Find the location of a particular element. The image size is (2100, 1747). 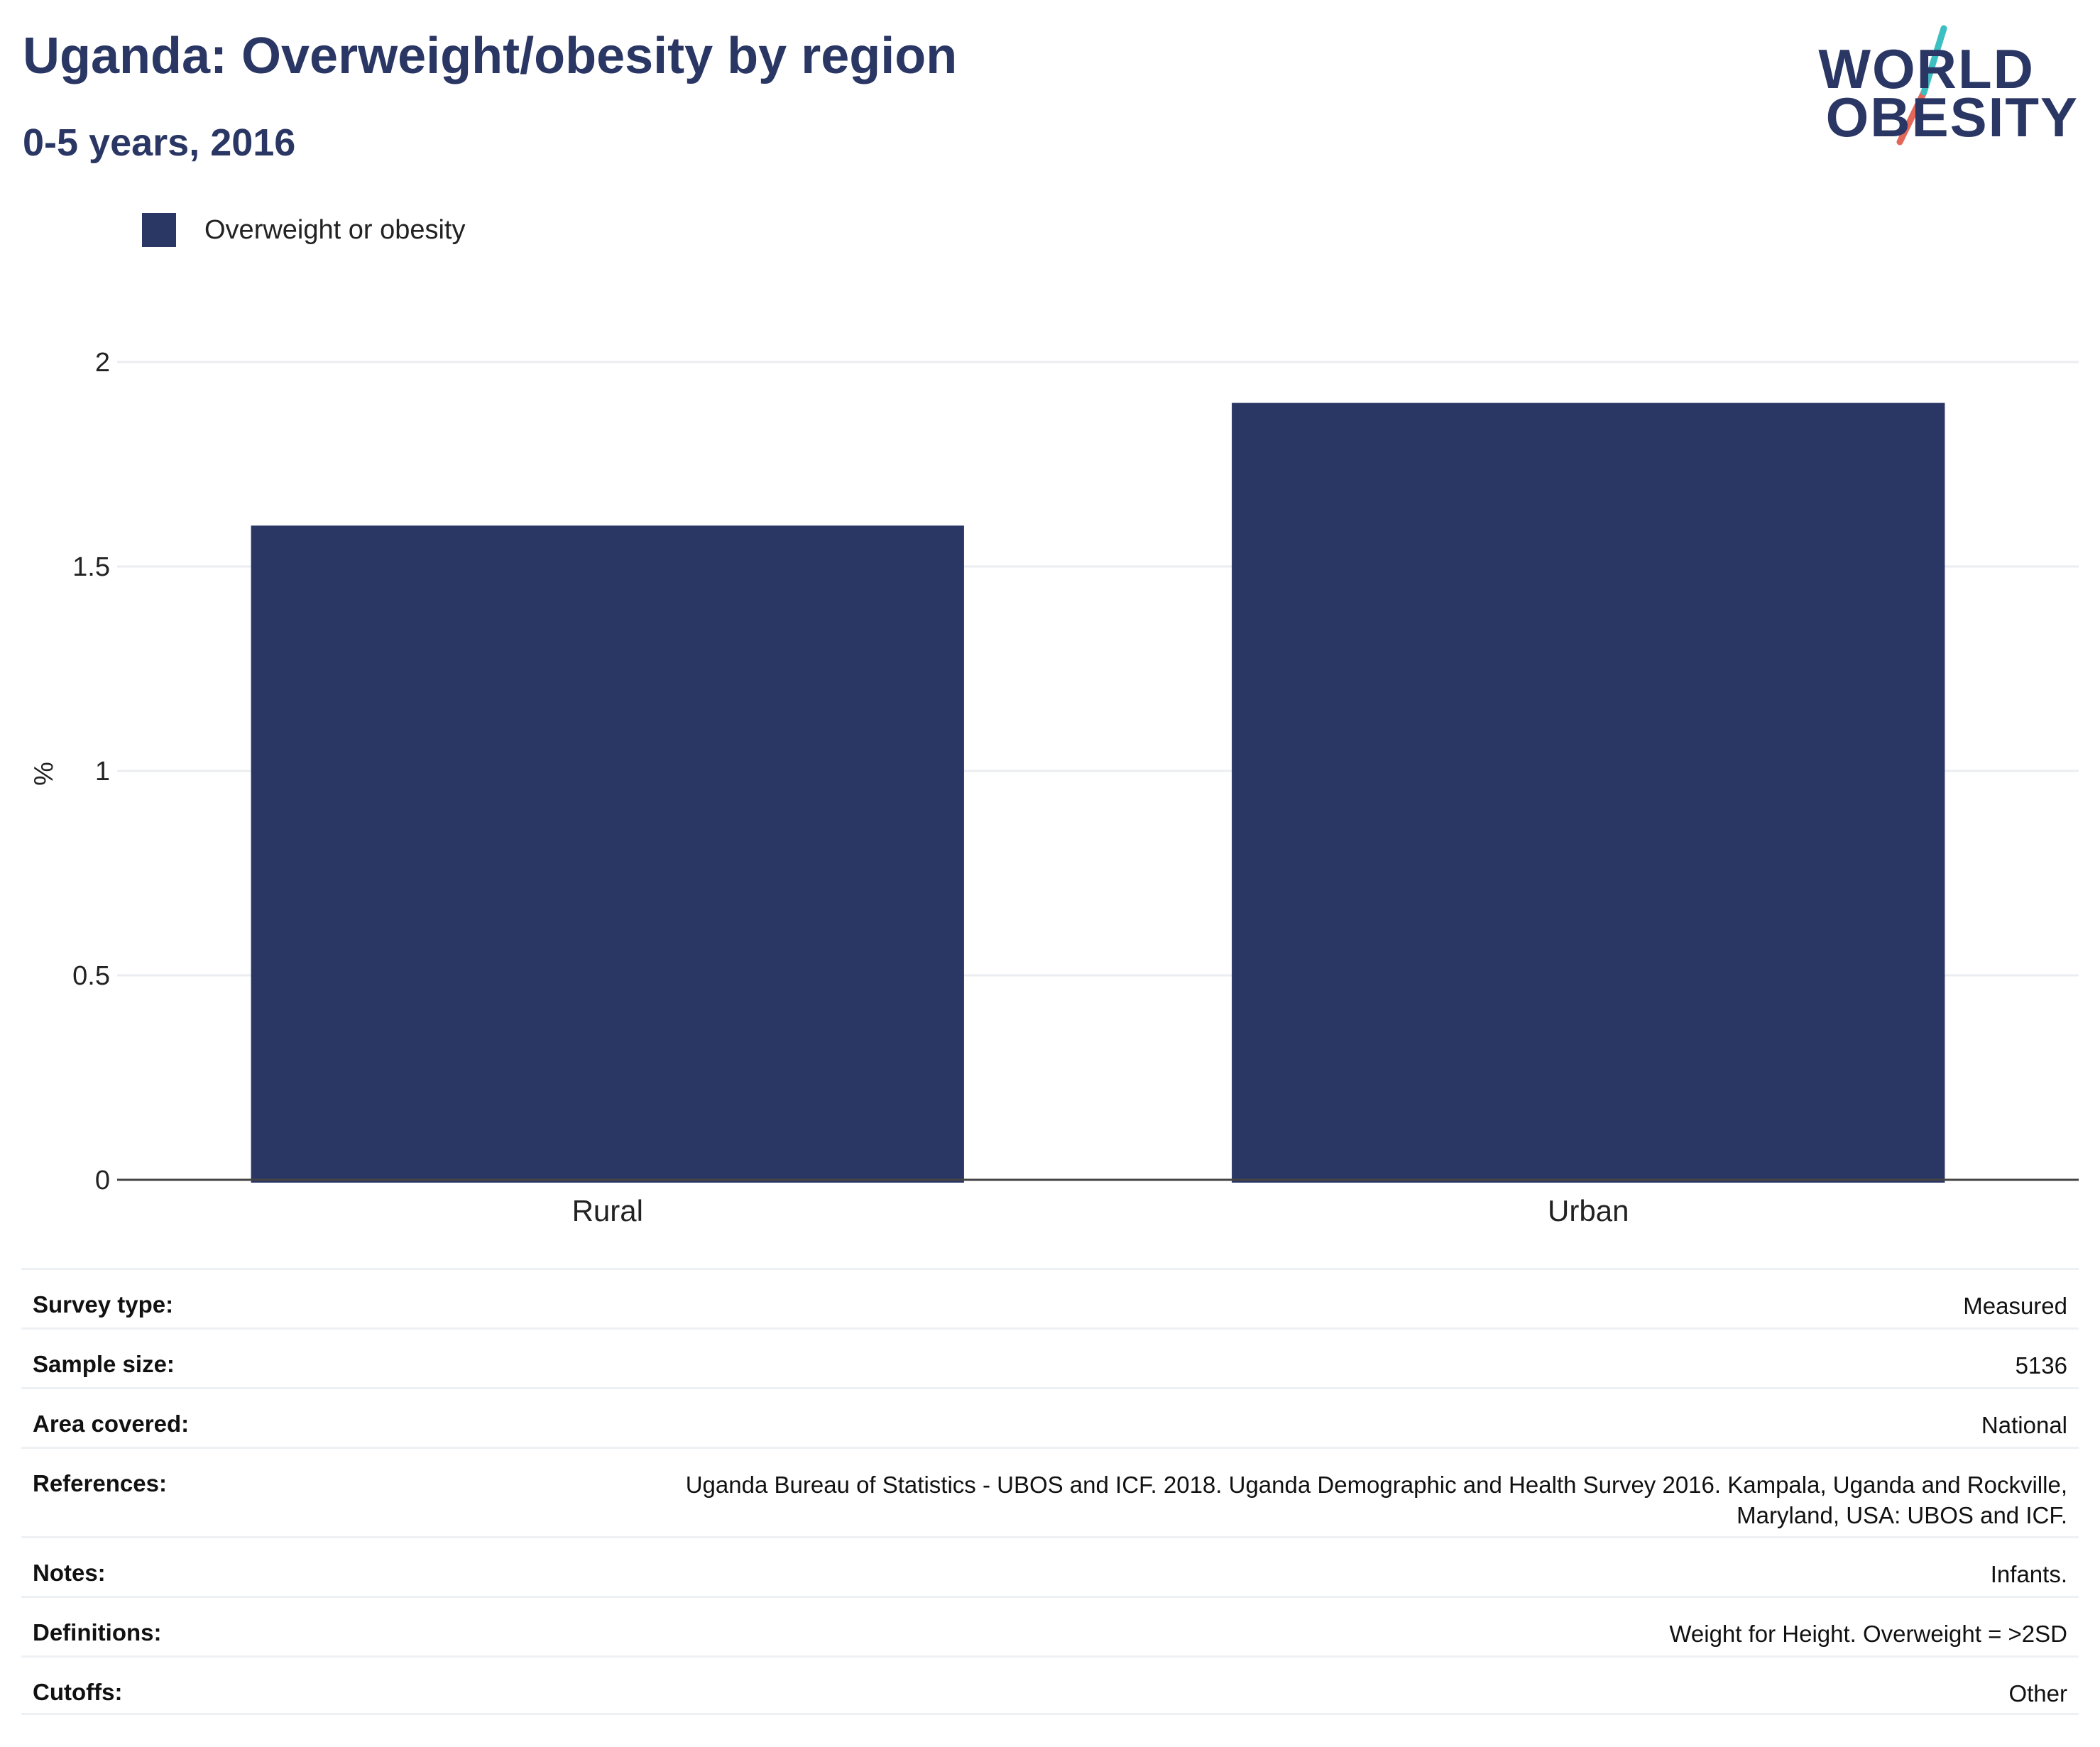

x-tick-label: Urban is located at coordinates (1588, 1210).